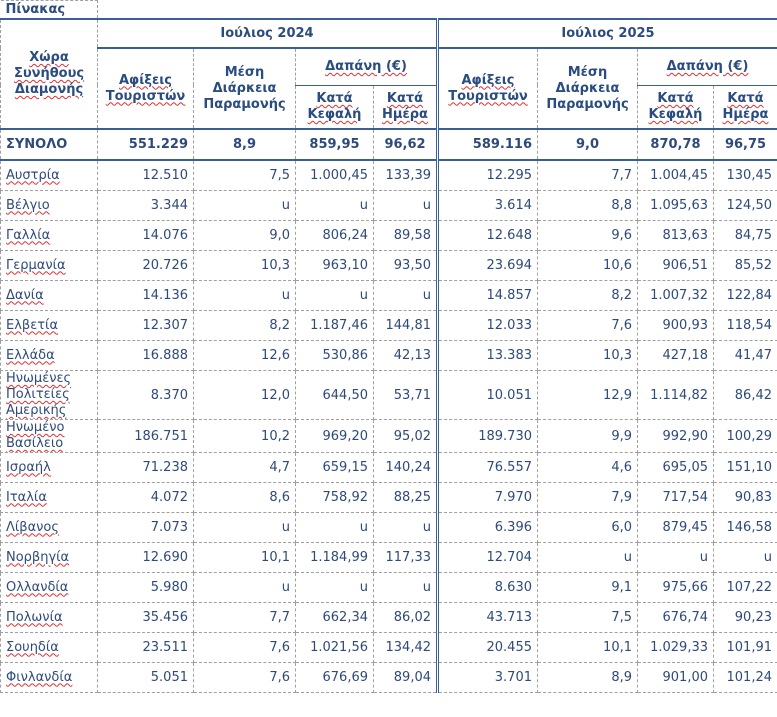  Describe the element at coordinates (244, 325) in the screenshot. I see `duration-2024-cell: 8,2` at that location.